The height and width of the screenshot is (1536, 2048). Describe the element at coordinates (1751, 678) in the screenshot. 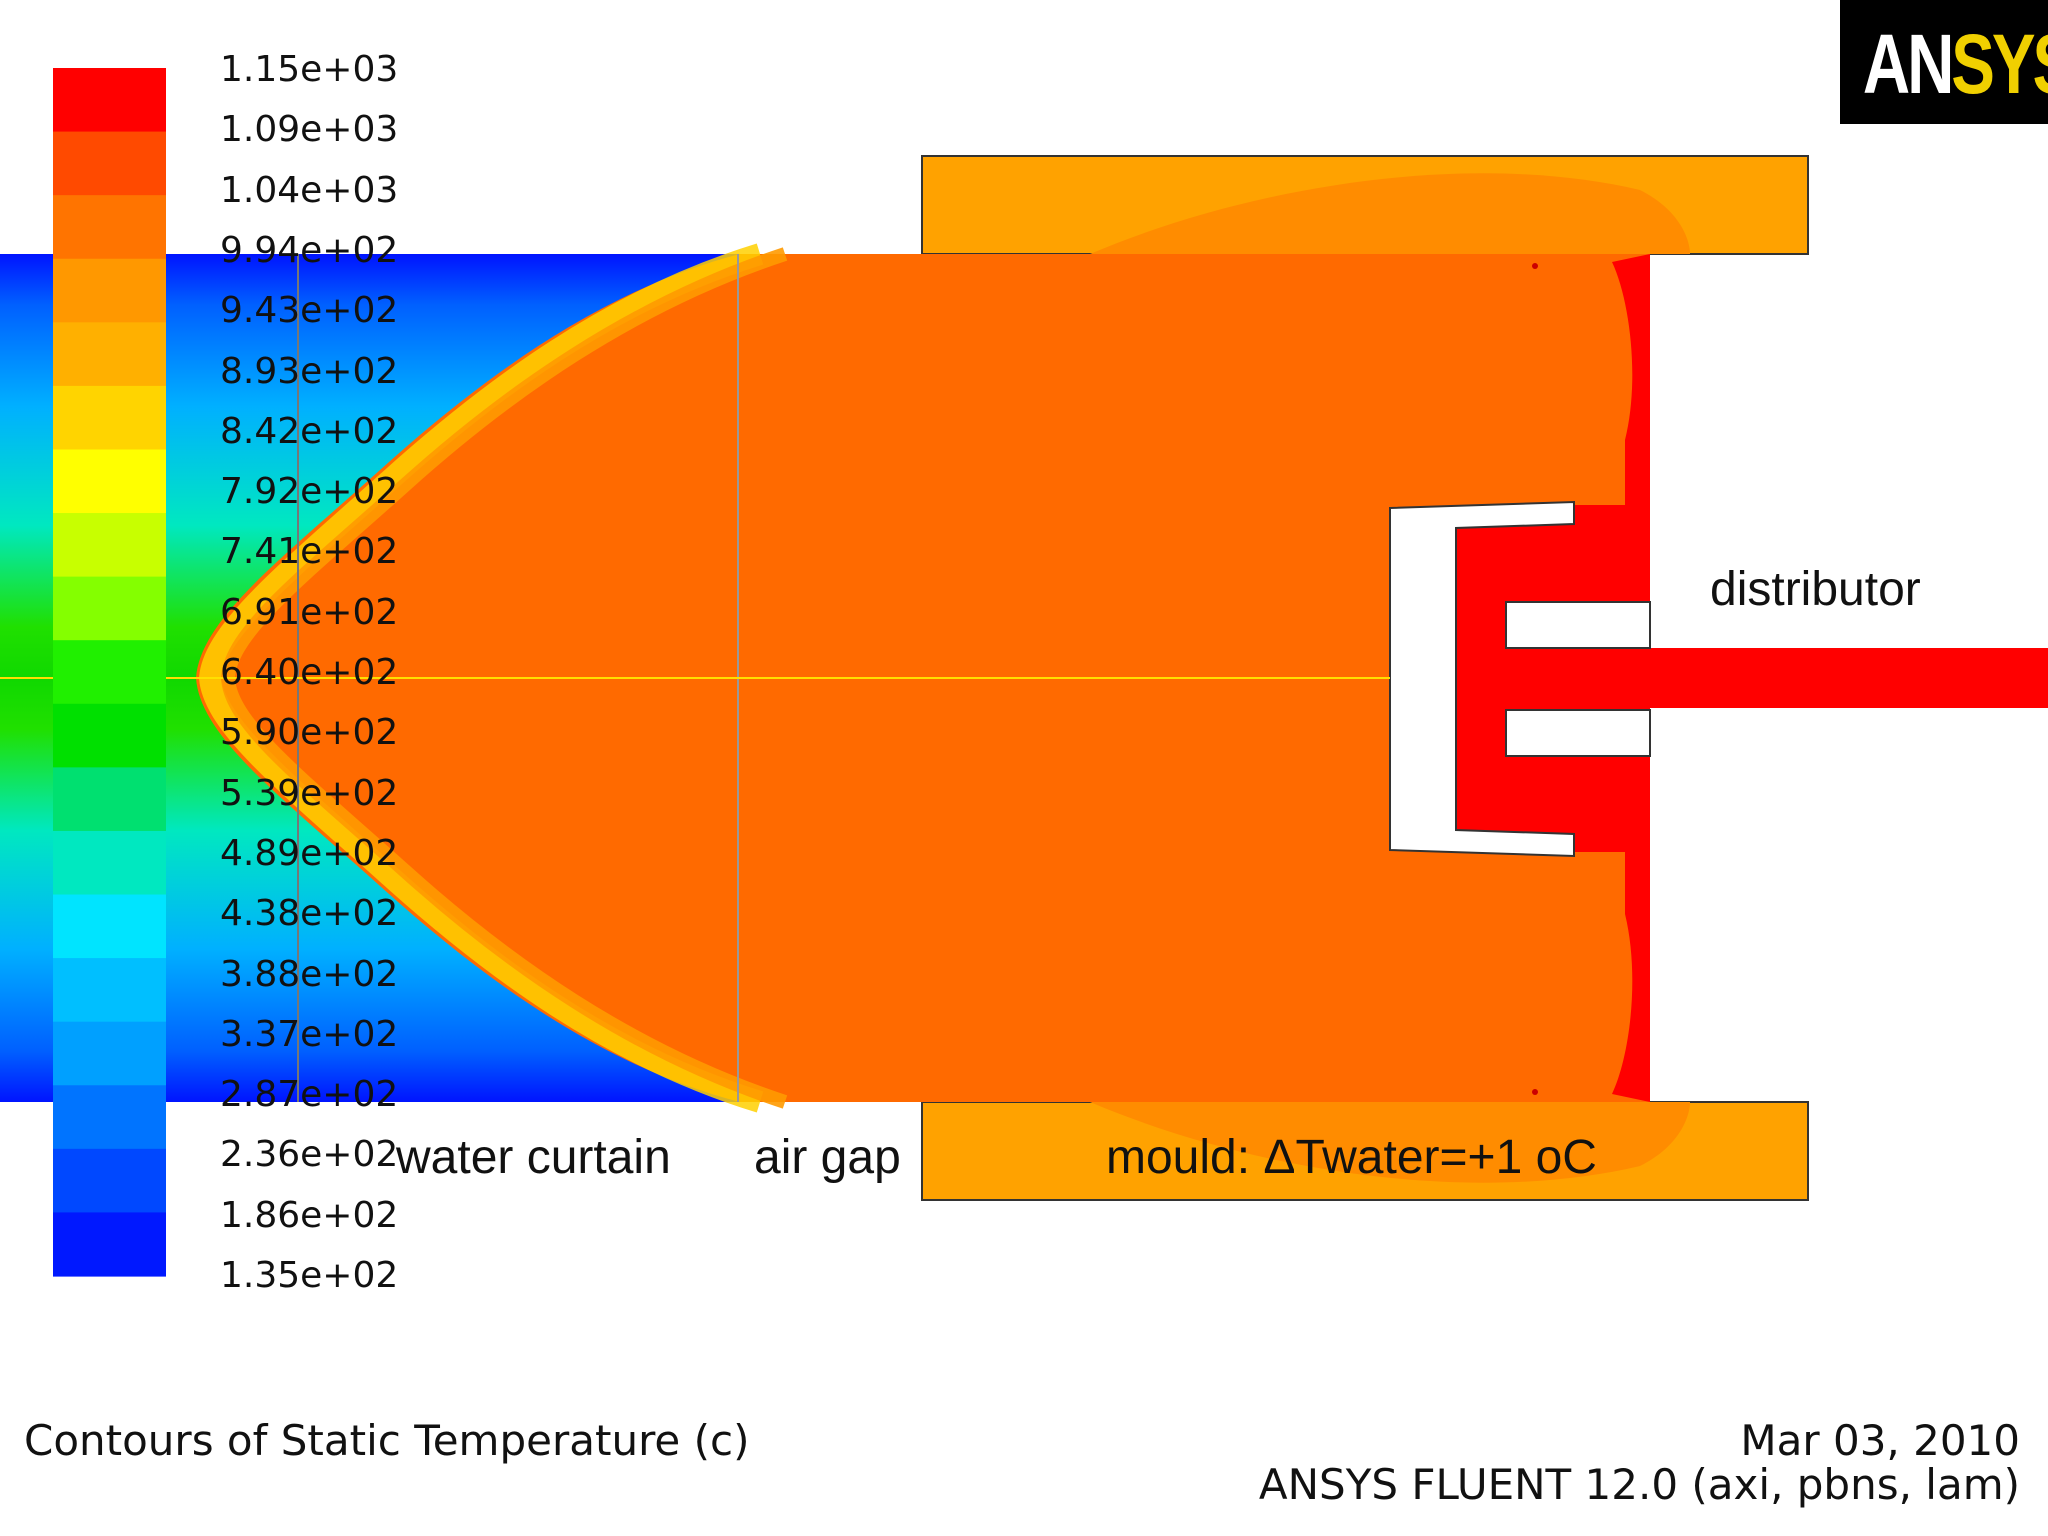

I see `hot-zone-distributor-core` at that location.